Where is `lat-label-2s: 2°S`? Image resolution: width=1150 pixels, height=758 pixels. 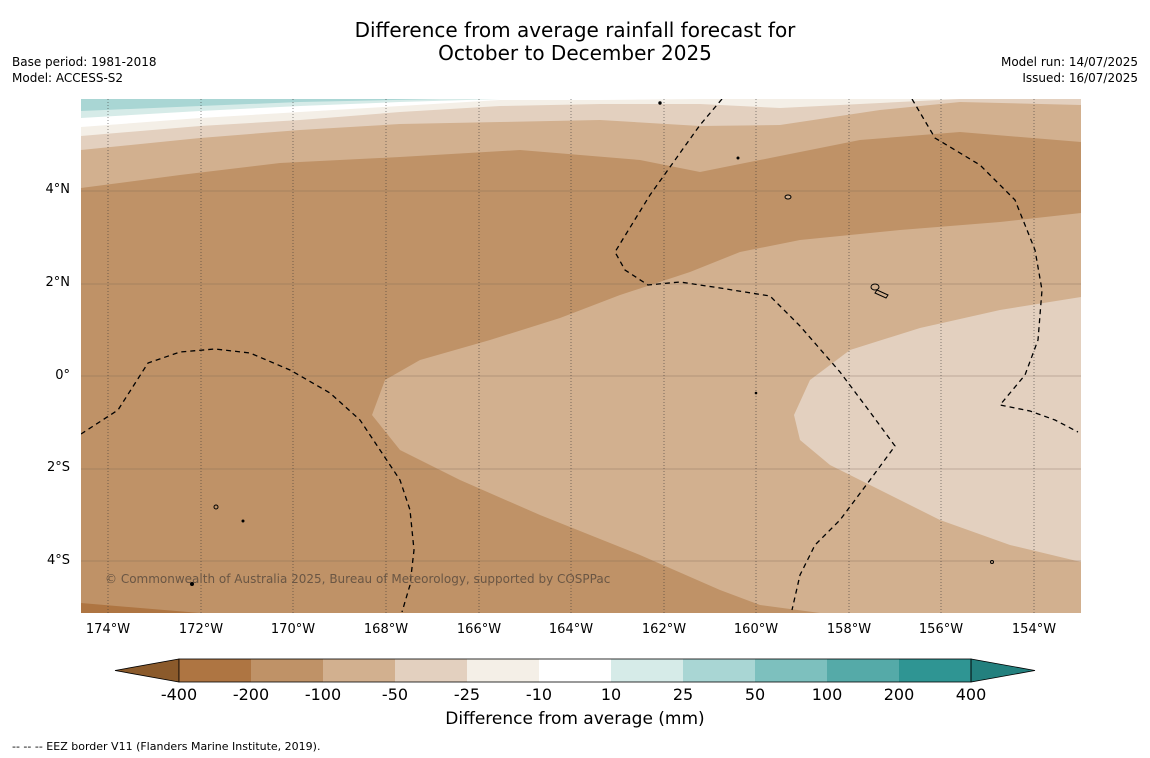
lat-label-2s: 2°S is located at coordinates (58, 467).